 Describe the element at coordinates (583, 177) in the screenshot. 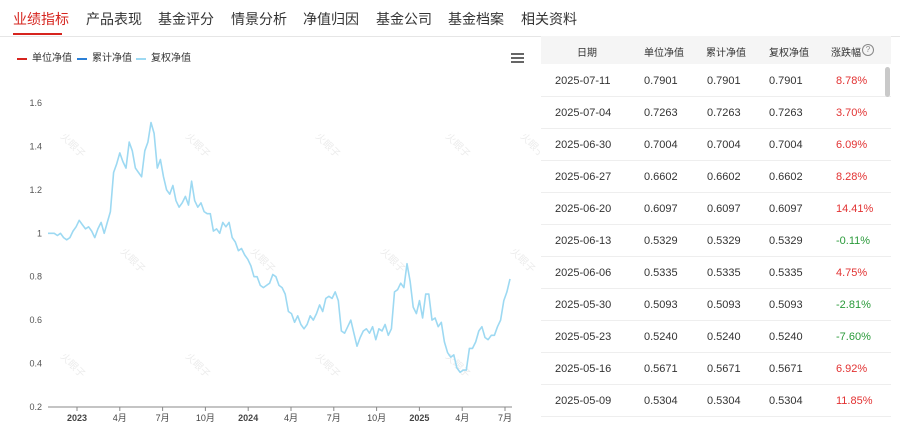

I see `cell-date: 2025-06-27` at that location.